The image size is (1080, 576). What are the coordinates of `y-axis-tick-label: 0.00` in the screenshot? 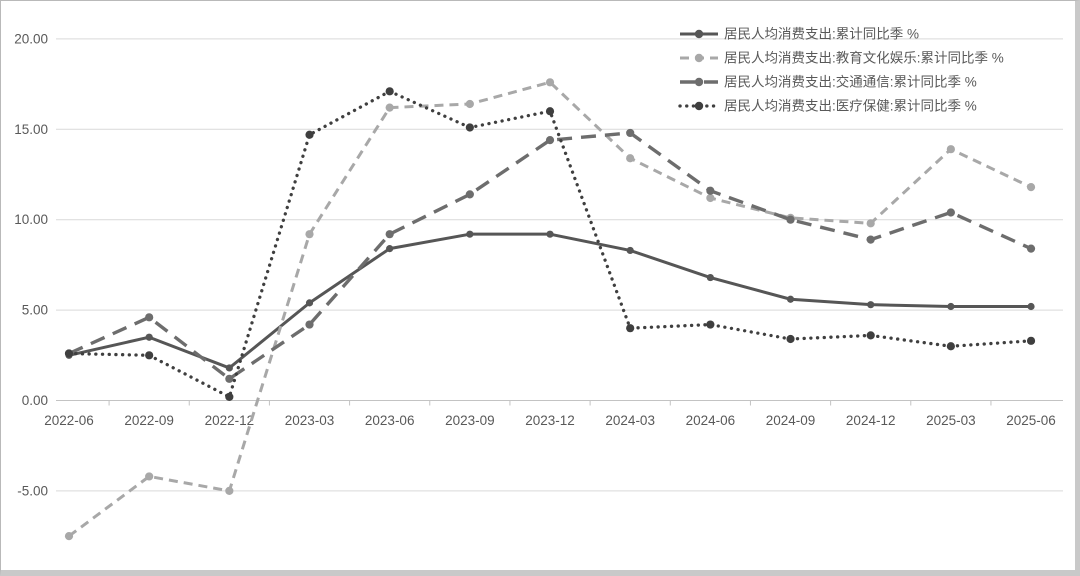 It's located at (35, 400).